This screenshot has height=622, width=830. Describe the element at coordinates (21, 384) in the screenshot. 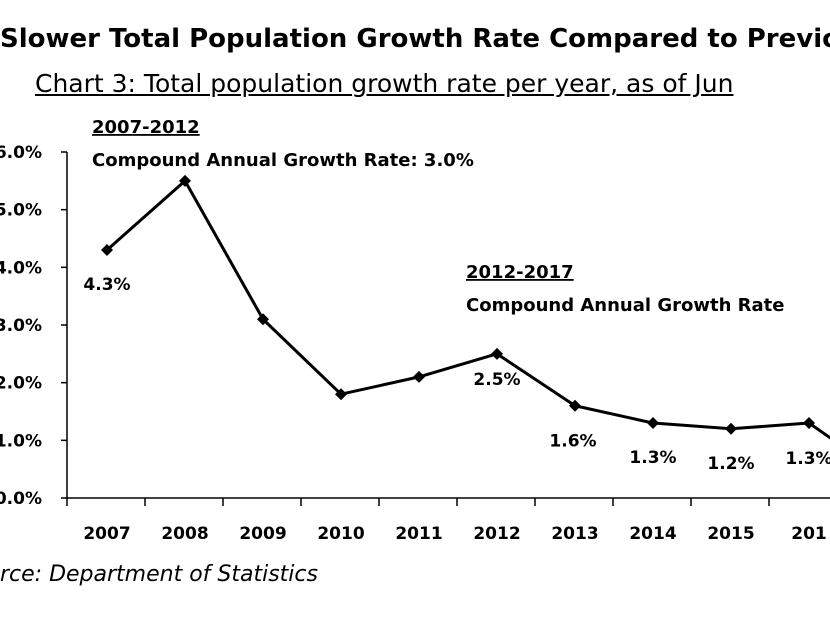

I see `y-tick-label: .2.0%` at that location.